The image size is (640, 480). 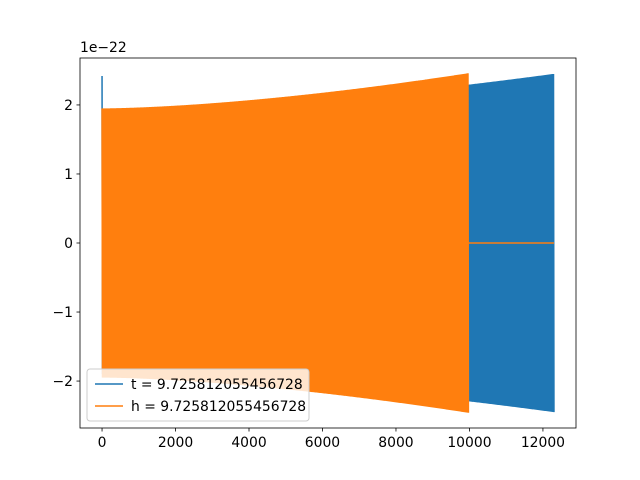 What do you see at coordinates (469, 443) in the screenshot?
I see `x-tick-label: 10000` at bounding box center [469, 443].